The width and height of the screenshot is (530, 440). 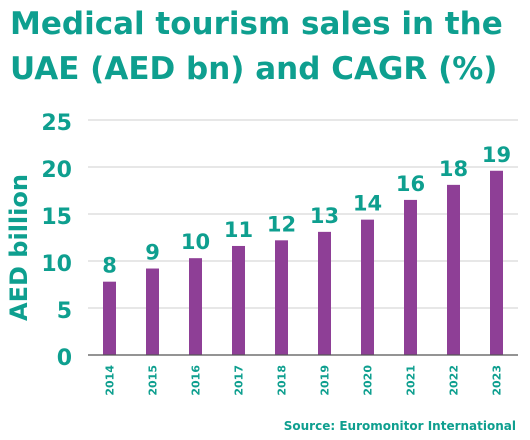 What do you see at coordinates (324, 216) in the screenshot?
I see `data-label-2019: 13` at bounding box center [324, 216].